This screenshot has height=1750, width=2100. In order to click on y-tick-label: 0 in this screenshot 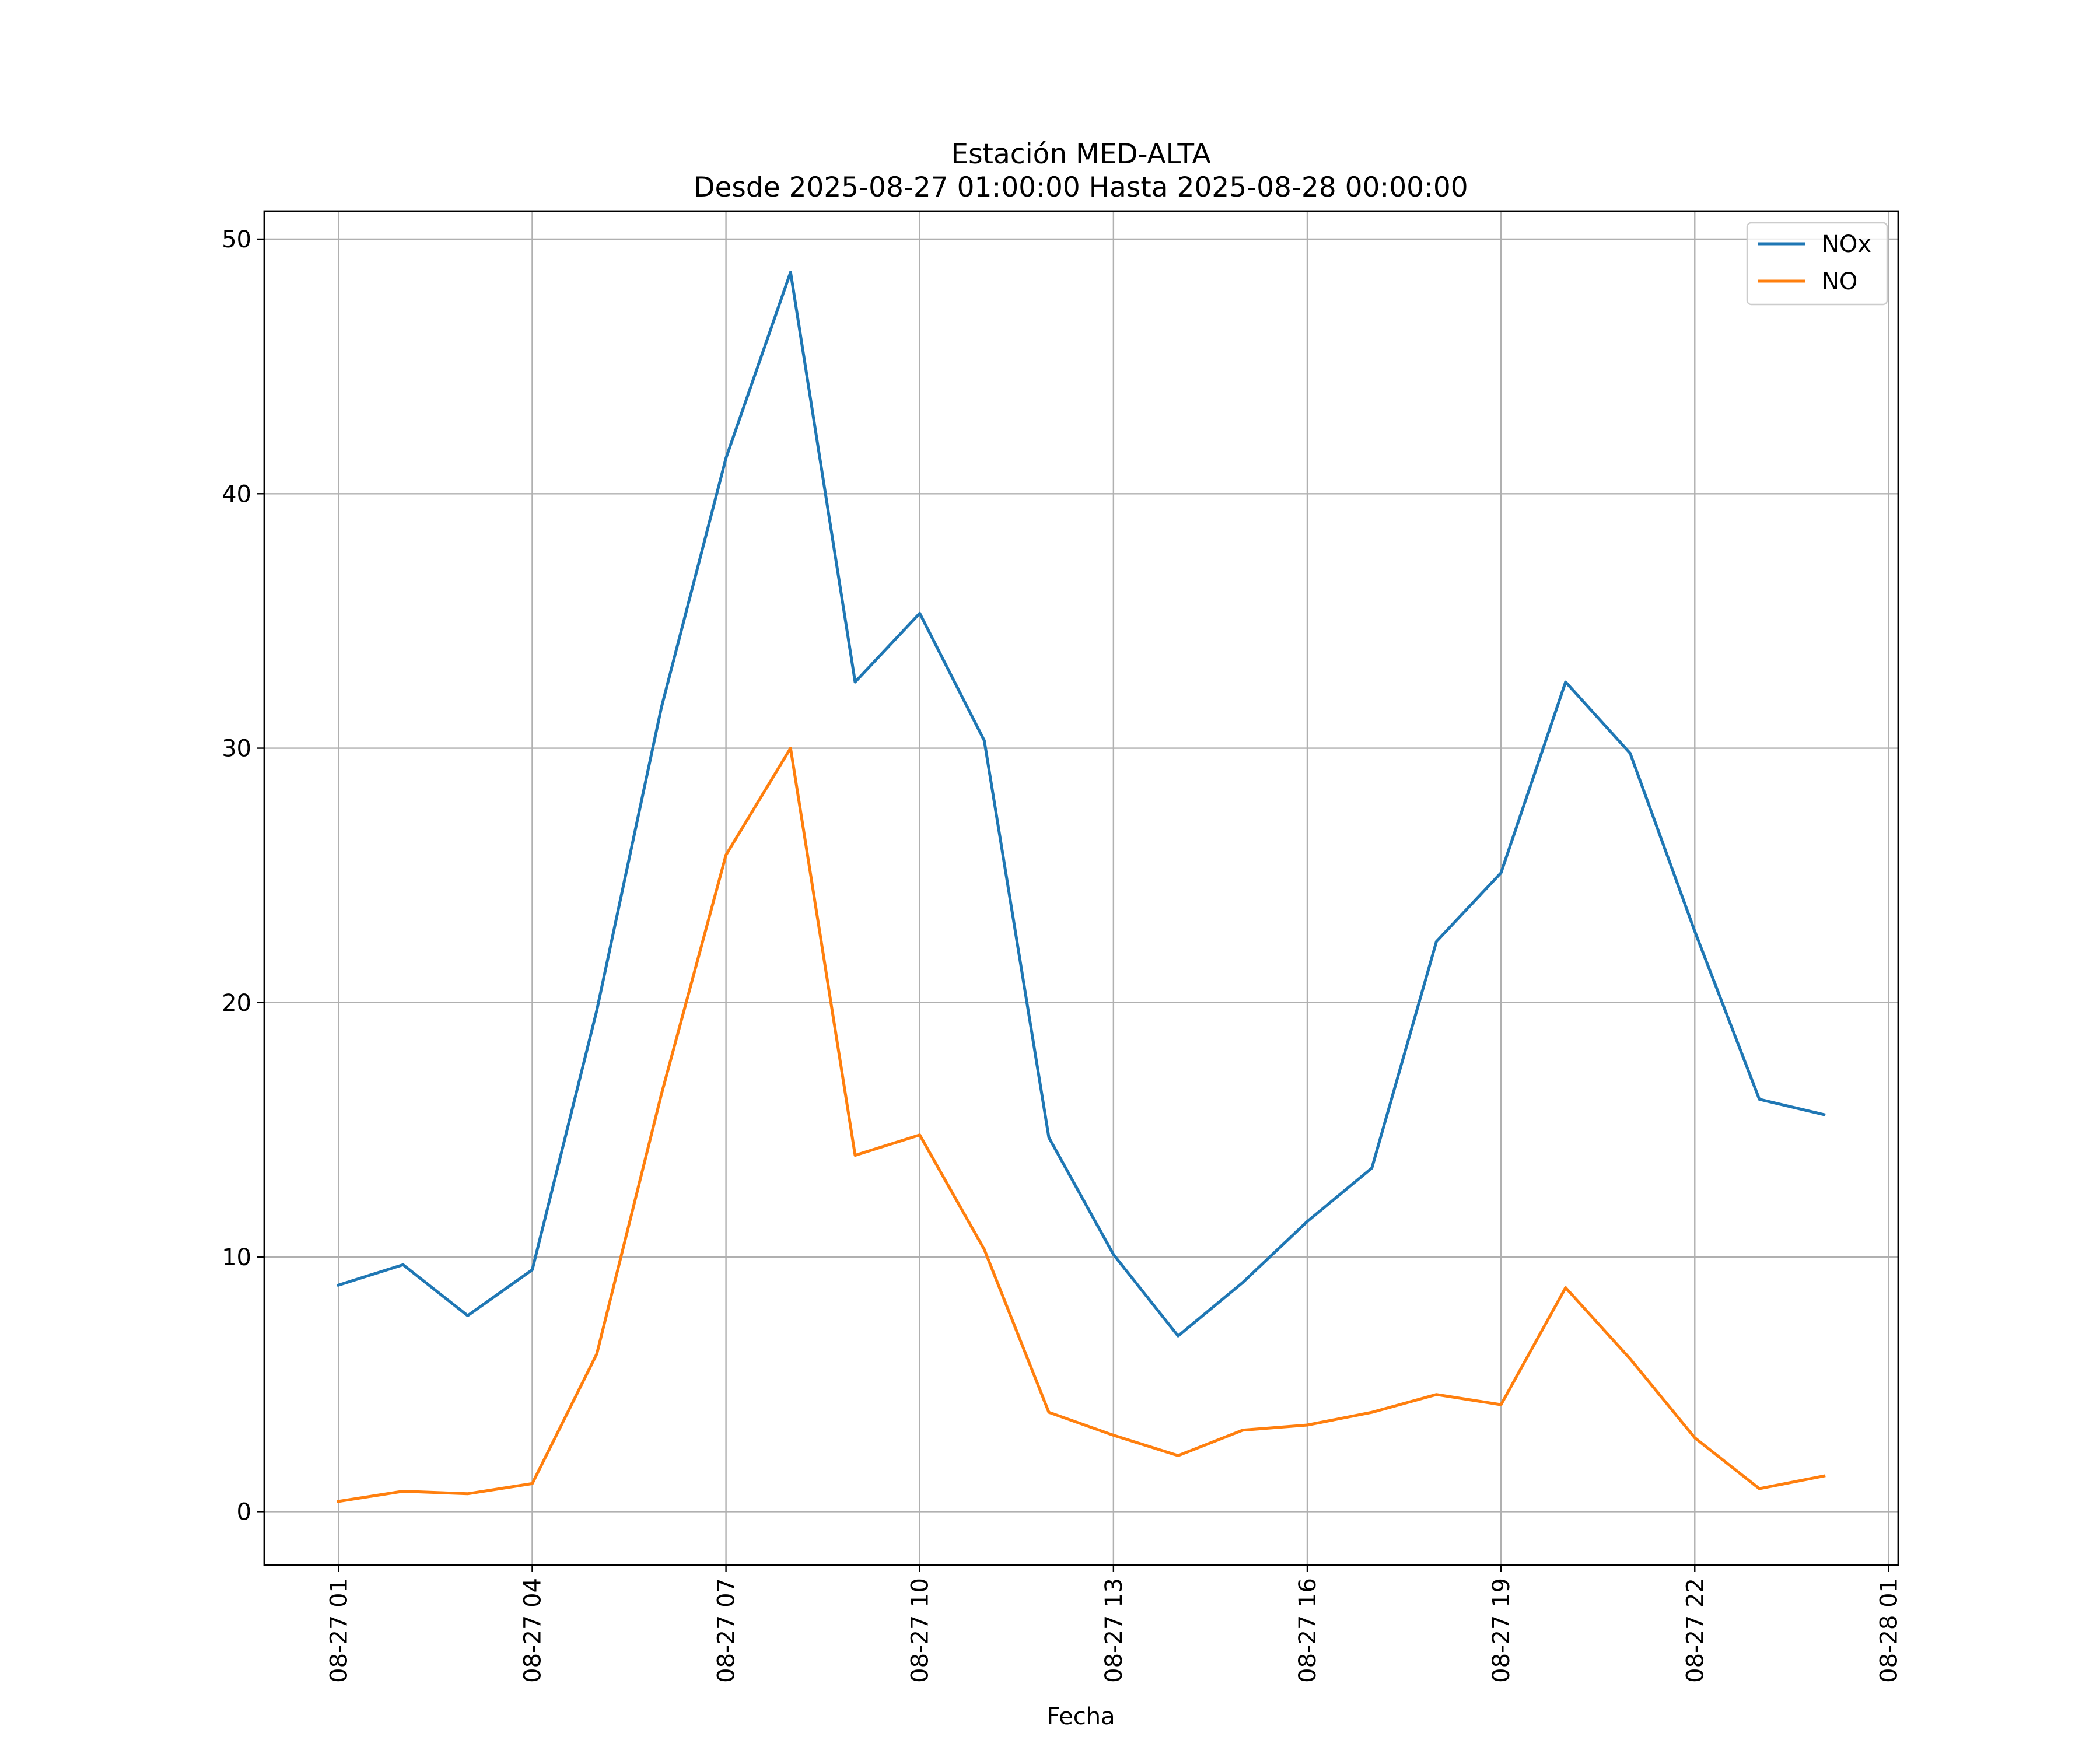, I will do `click(244, 1512)`.